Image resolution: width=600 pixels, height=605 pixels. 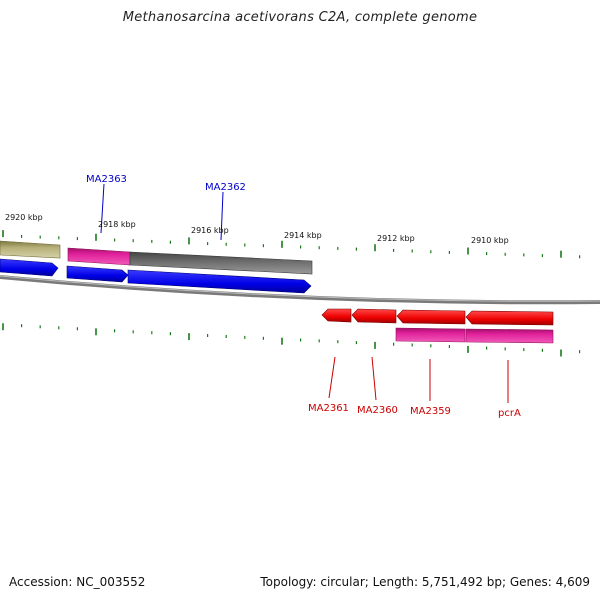 I want to click on gene-arrow-MA2362, so click(x=219, y=281).